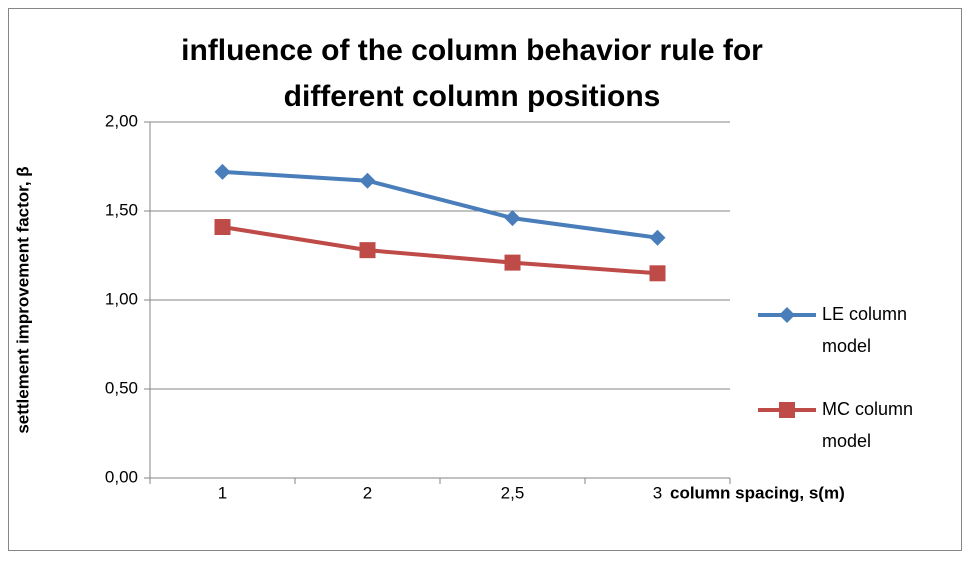 This screenshot has width=968, height=567. I want to click on y-tick-label: 1,50, so click(121, 209).